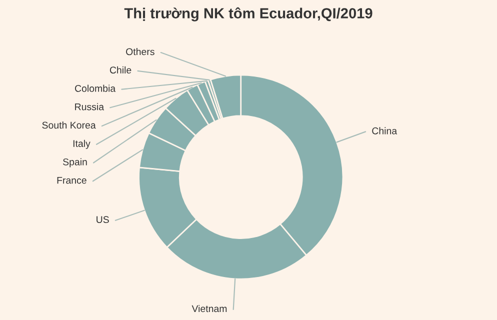 The width and height of the screenshot is (497, 320). Describe the element at coordinates (75, 163) in the screenshot. I see `slice-label: Spain` at that location.